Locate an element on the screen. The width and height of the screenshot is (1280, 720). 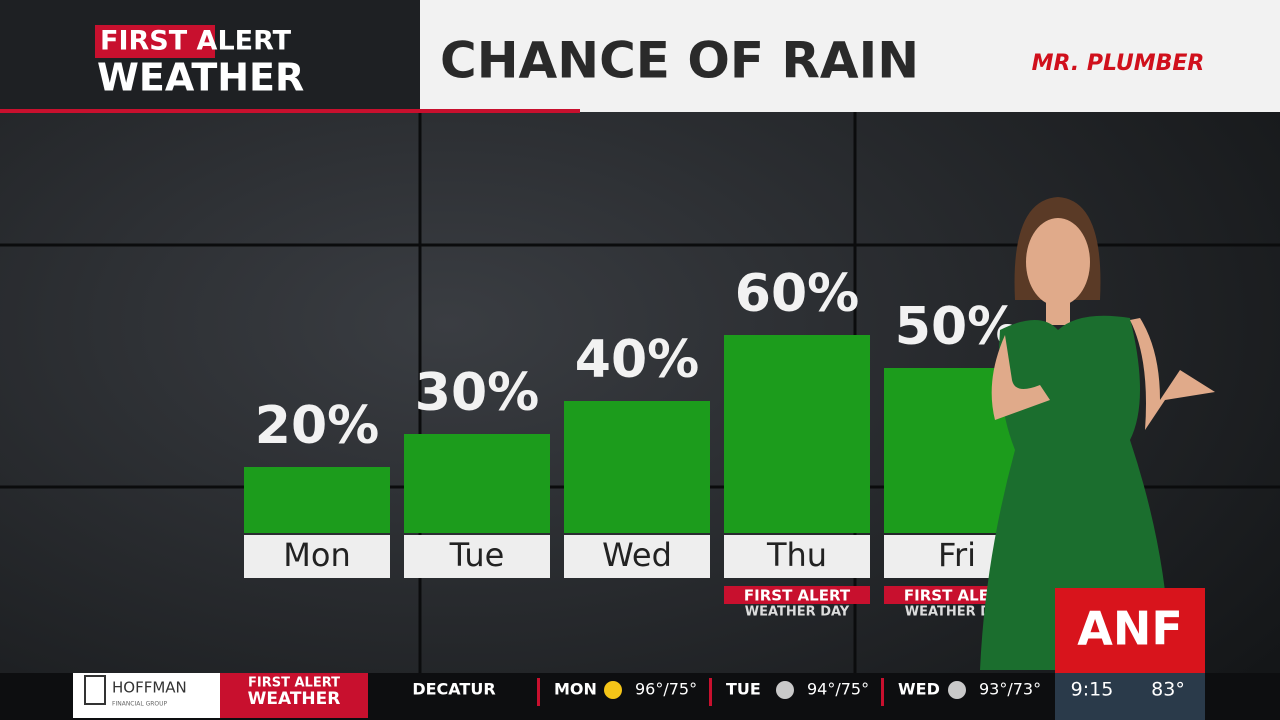
value-label: 30% is located at coordinates (477, 393).